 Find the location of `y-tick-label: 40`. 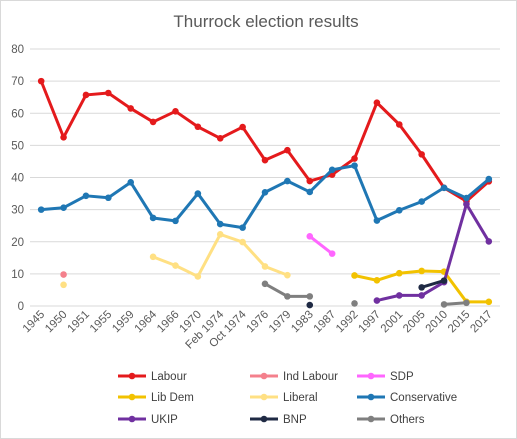

y-tick-label: 40 is located at coordinates (17, 179).